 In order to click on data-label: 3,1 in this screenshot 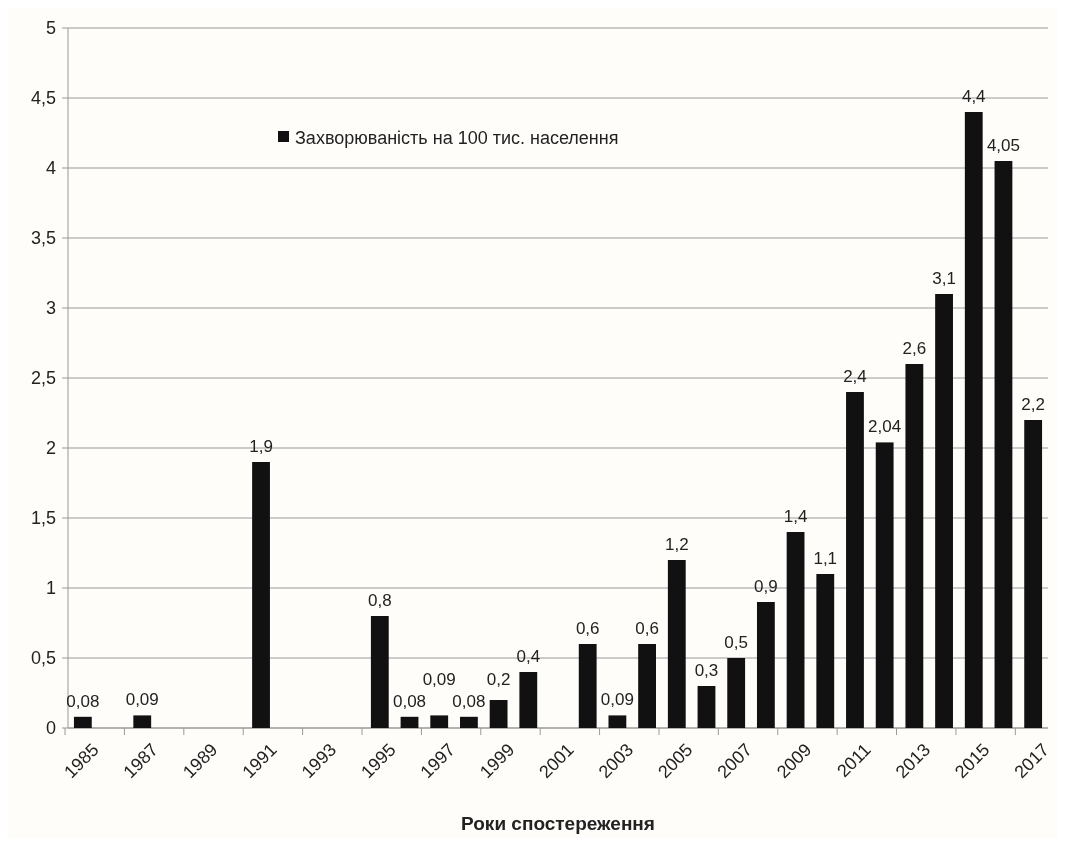, I will do `click(944, 278)`.